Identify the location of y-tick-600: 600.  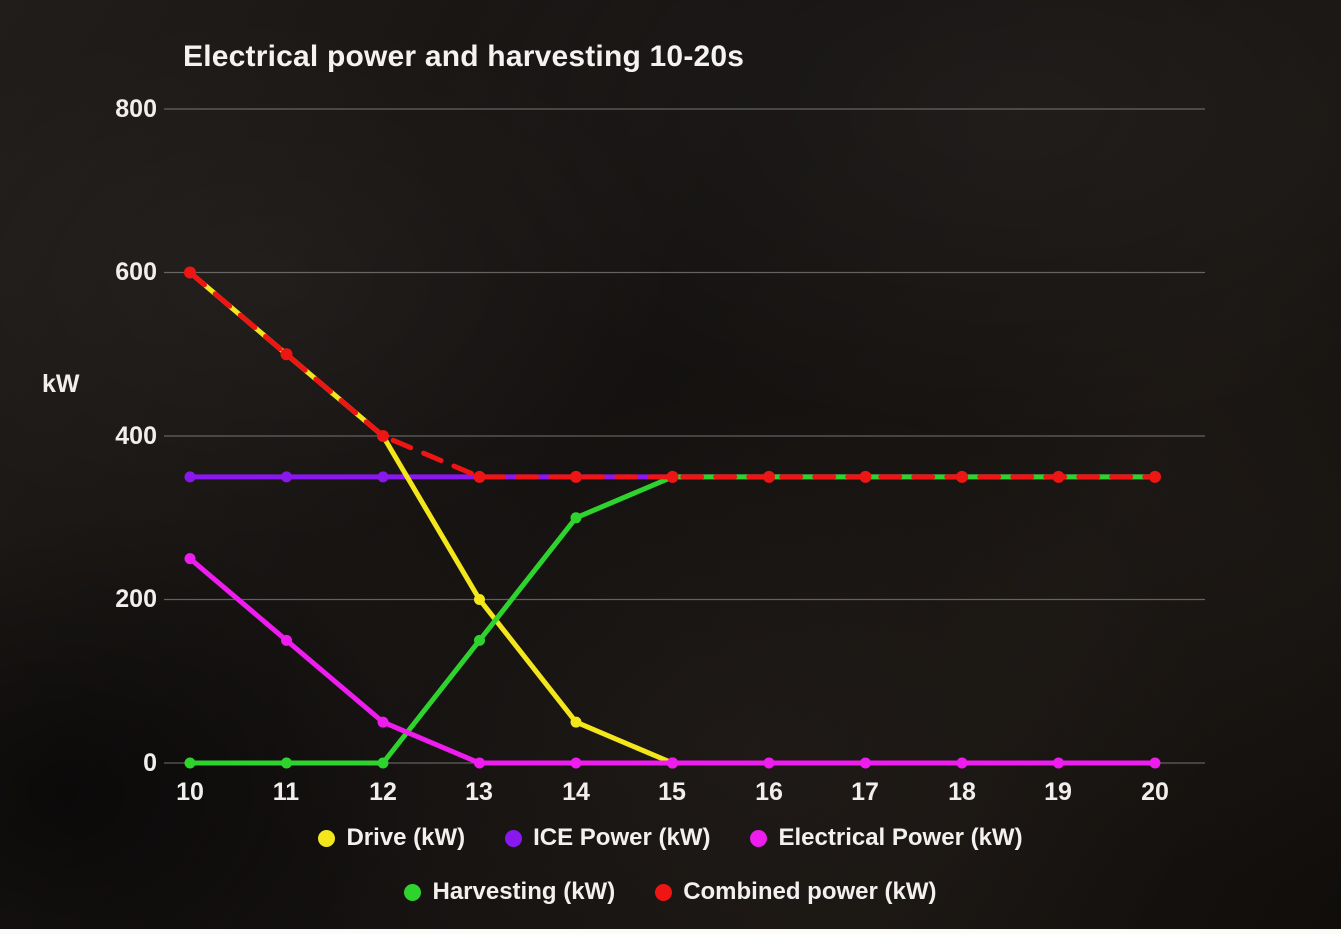
(136, 272).